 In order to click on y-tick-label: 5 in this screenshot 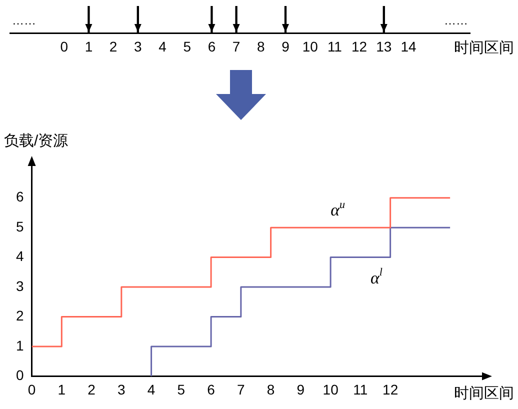, I will do `click(20, 226)`.